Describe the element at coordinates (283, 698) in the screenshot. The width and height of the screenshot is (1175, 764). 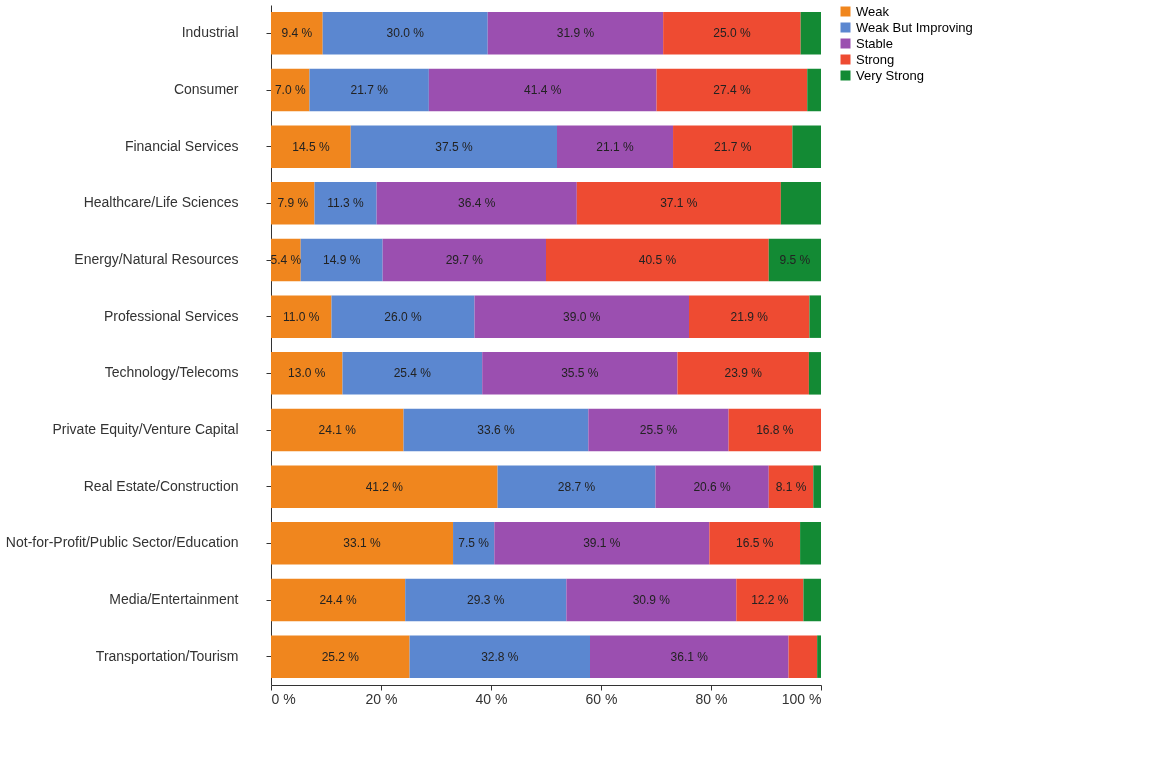
I see `x-tick-label: 0 %` at that location.